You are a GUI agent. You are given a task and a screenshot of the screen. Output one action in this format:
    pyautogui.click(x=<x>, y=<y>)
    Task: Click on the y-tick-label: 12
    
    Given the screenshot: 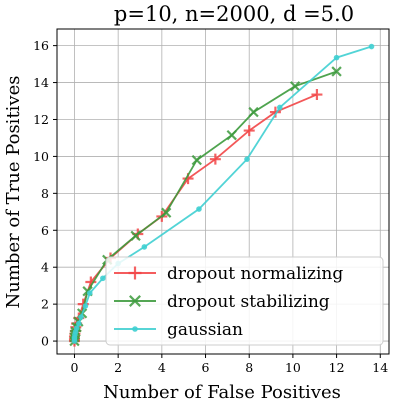 What is the action you would take?
    pyautogui.click(x=41, y=119)
    